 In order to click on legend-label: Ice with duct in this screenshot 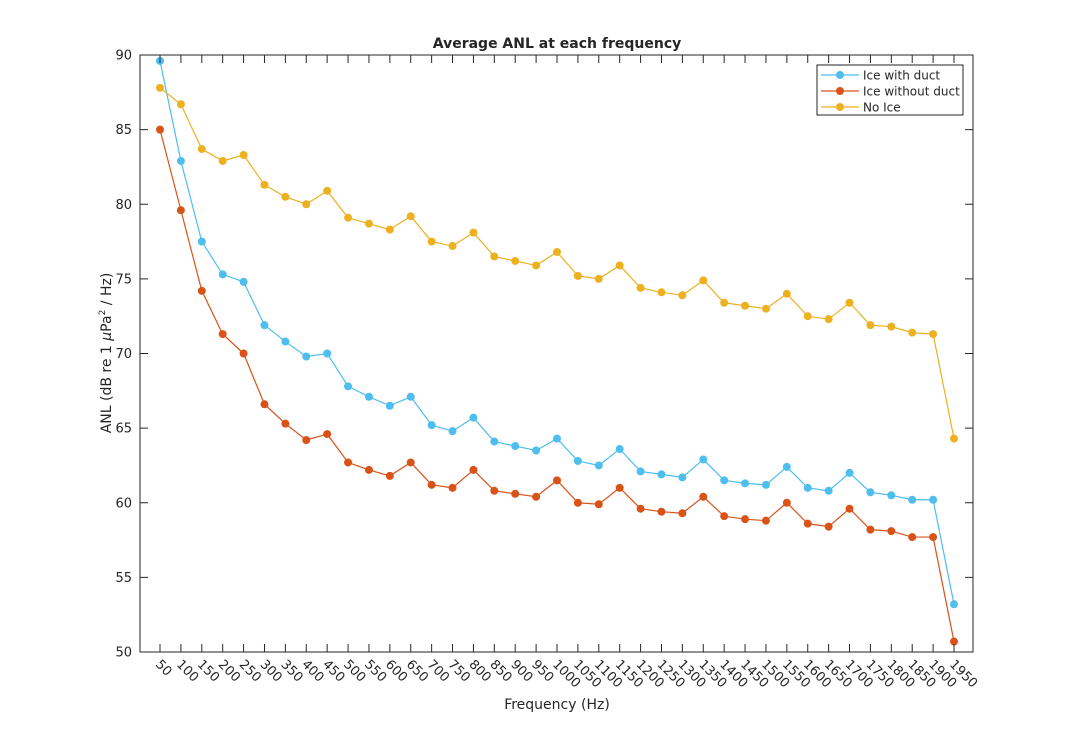, I will do `click(901, 76)`.